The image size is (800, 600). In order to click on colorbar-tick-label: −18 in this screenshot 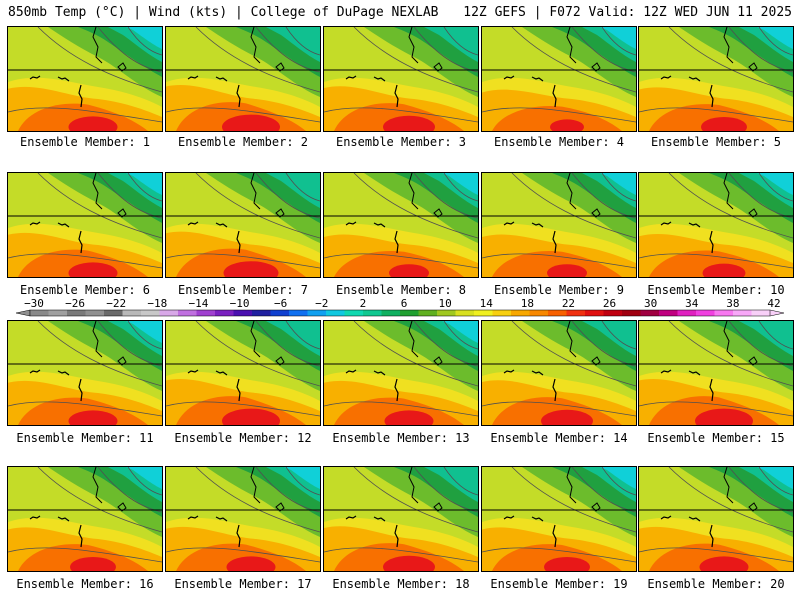, I will do `click(157, 304)`.